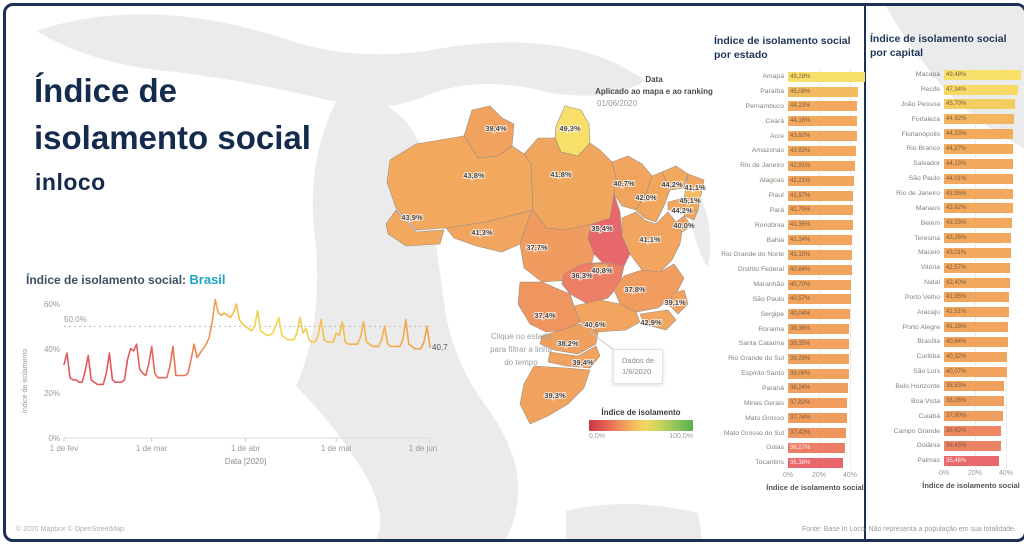  Describe the element at coordinates (979, 148) in the screenshot. I see `bar-mark: 44,27%` at that location.